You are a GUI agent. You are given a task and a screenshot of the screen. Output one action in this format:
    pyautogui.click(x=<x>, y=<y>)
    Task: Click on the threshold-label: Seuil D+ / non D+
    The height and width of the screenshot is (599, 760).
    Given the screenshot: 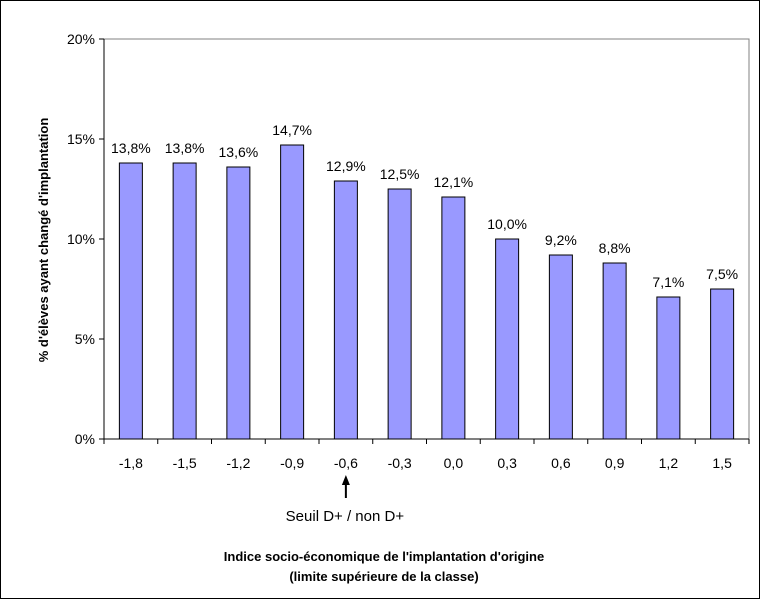 What is the action you would take?
    pyautogui.click(x=345, y=516)
    